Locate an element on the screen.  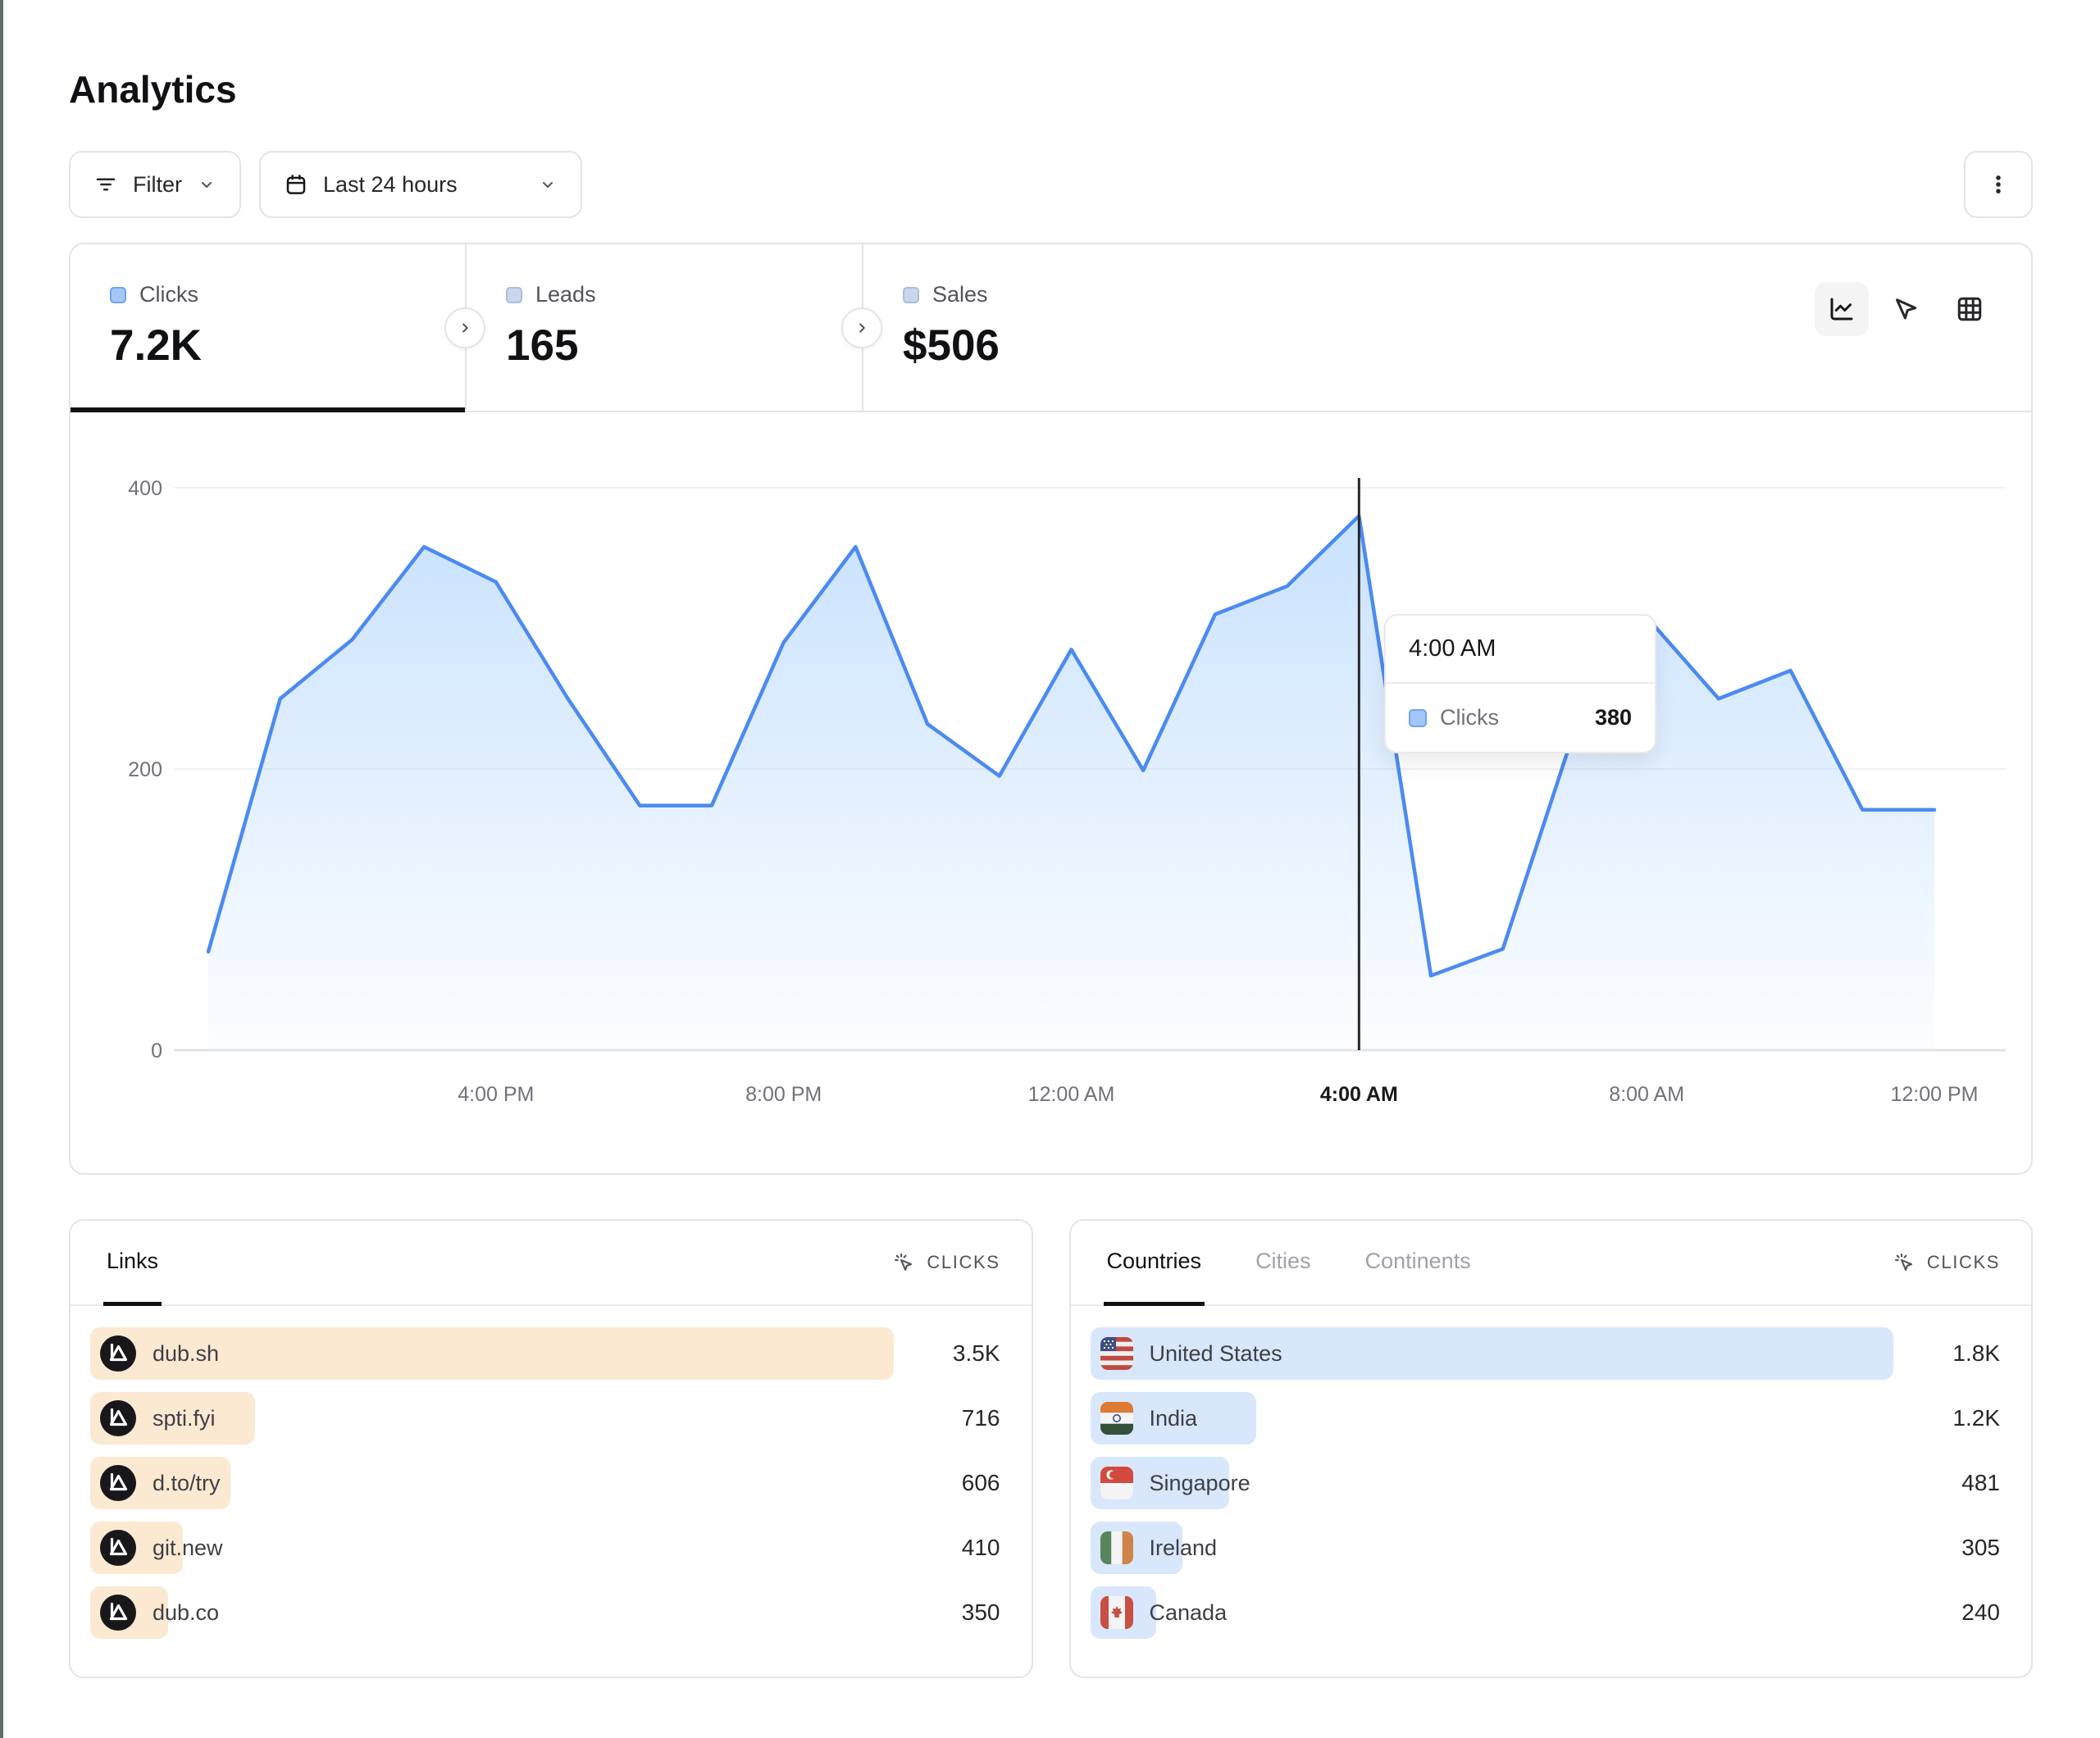
ca-flag-icon is located at coordinates (1116, 1612).